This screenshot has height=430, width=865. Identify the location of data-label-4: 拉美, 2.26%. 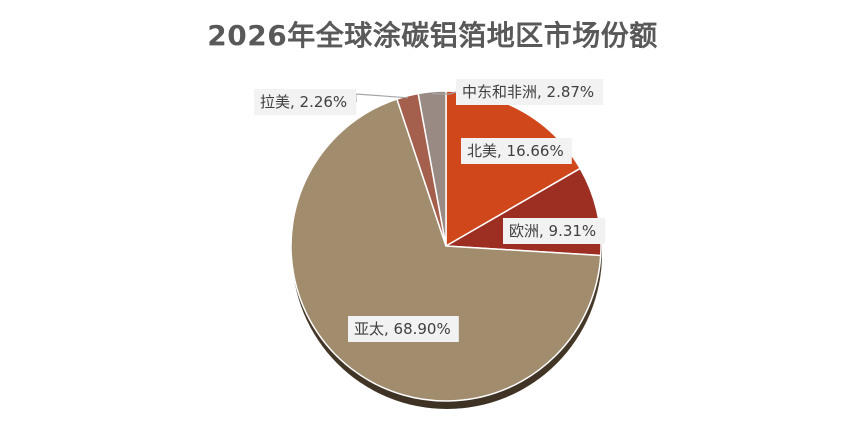
(305, 102).